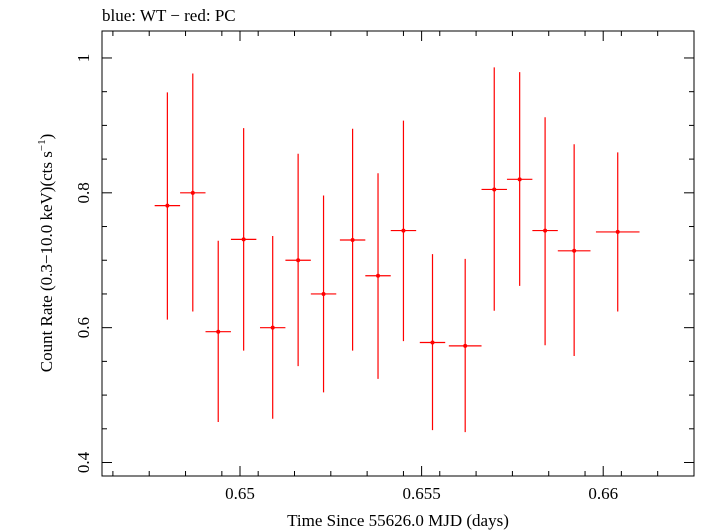 This screenshot has height=532, width=709. Describe the element at coordinates (83, 58) in the screenshot. I see `y-tick-label: 1` at that location.